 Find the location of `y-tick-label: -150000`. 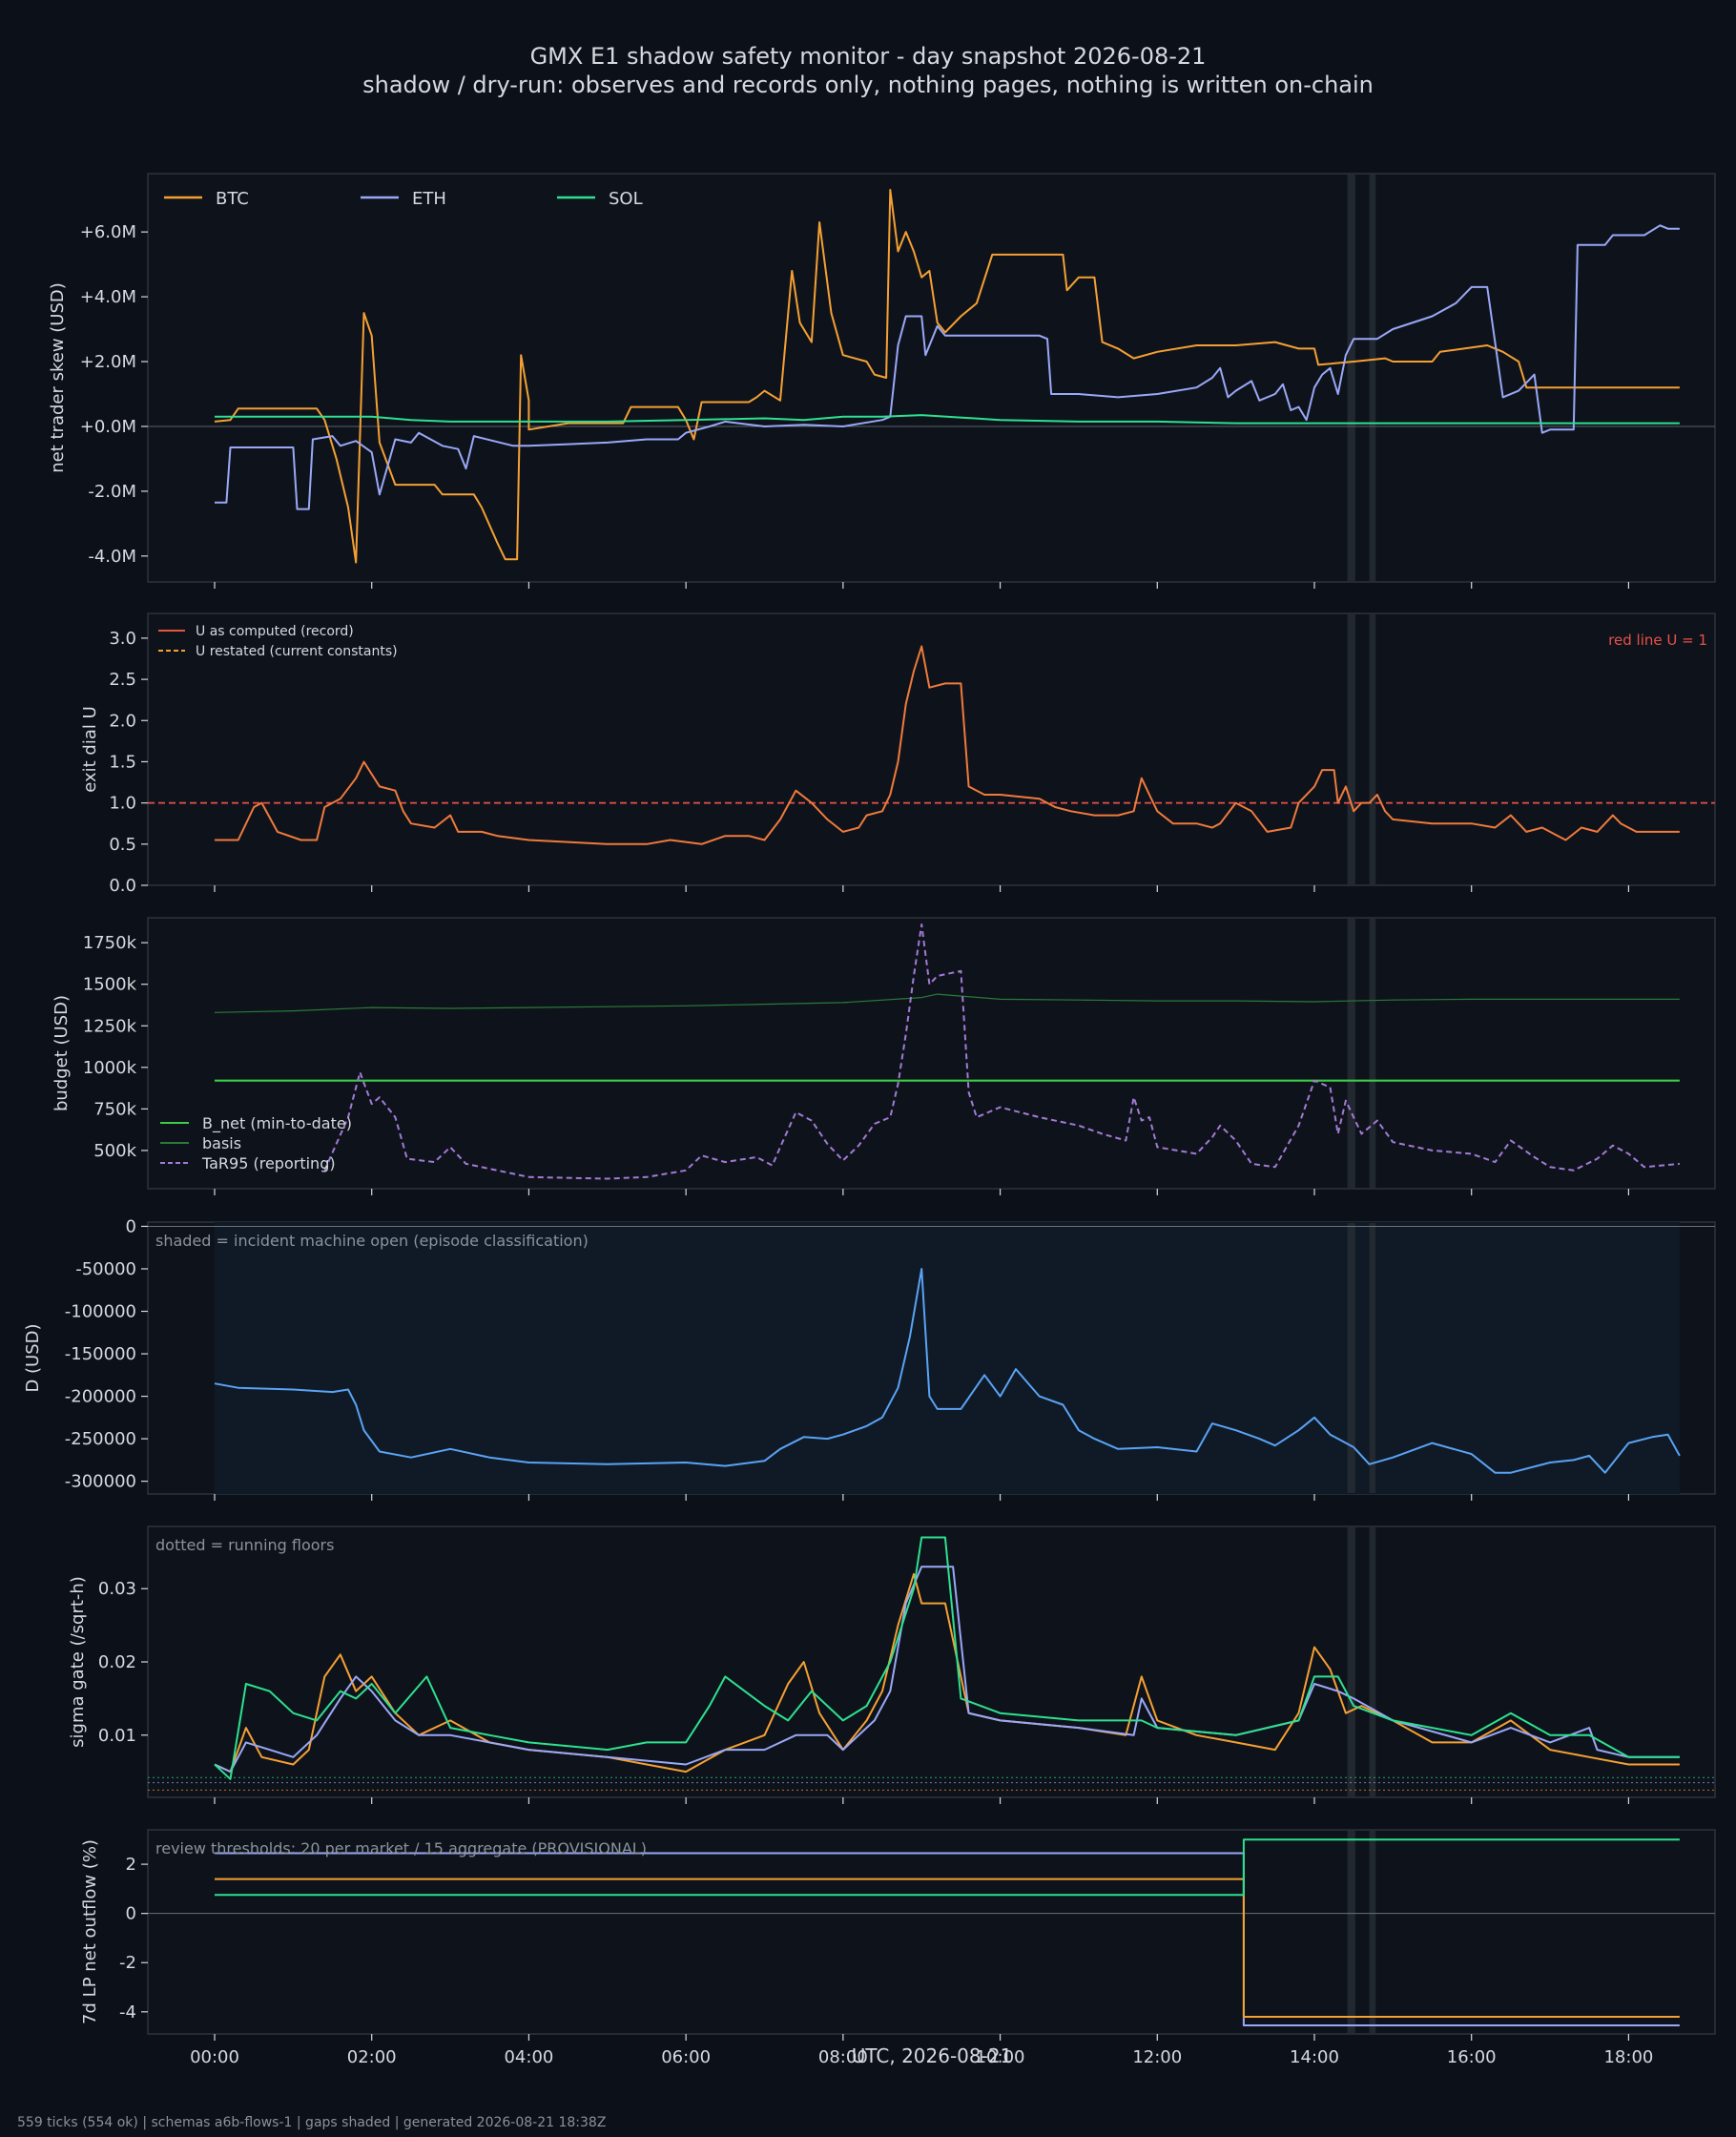

y-tick-label: -150000 is located at coordinates (100, 1354).